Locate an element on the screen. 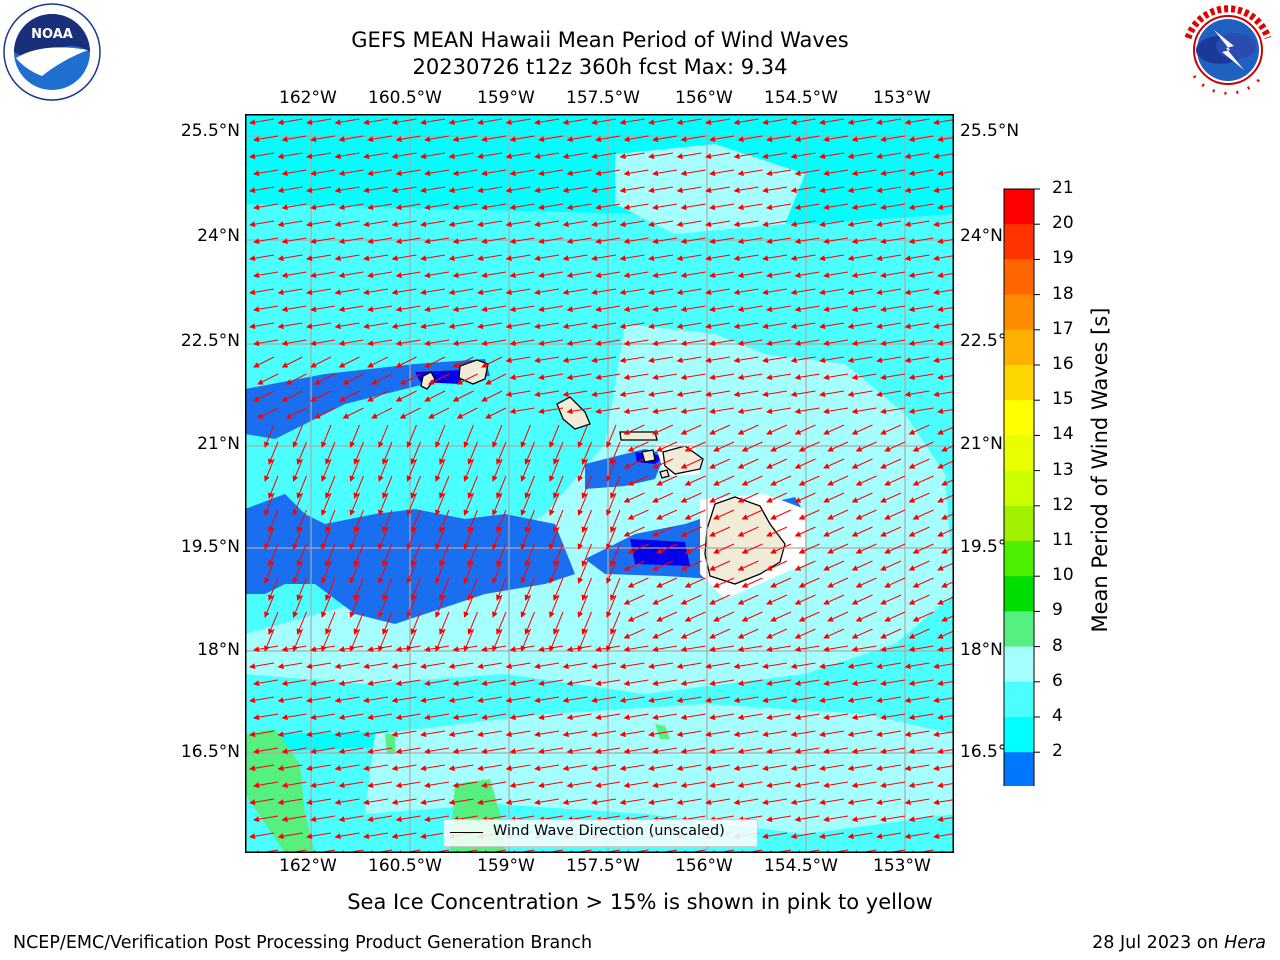 This screenshot has width=1280, height=960. colorbar-tick-label: 16 is located at coordinates (1063, 364).